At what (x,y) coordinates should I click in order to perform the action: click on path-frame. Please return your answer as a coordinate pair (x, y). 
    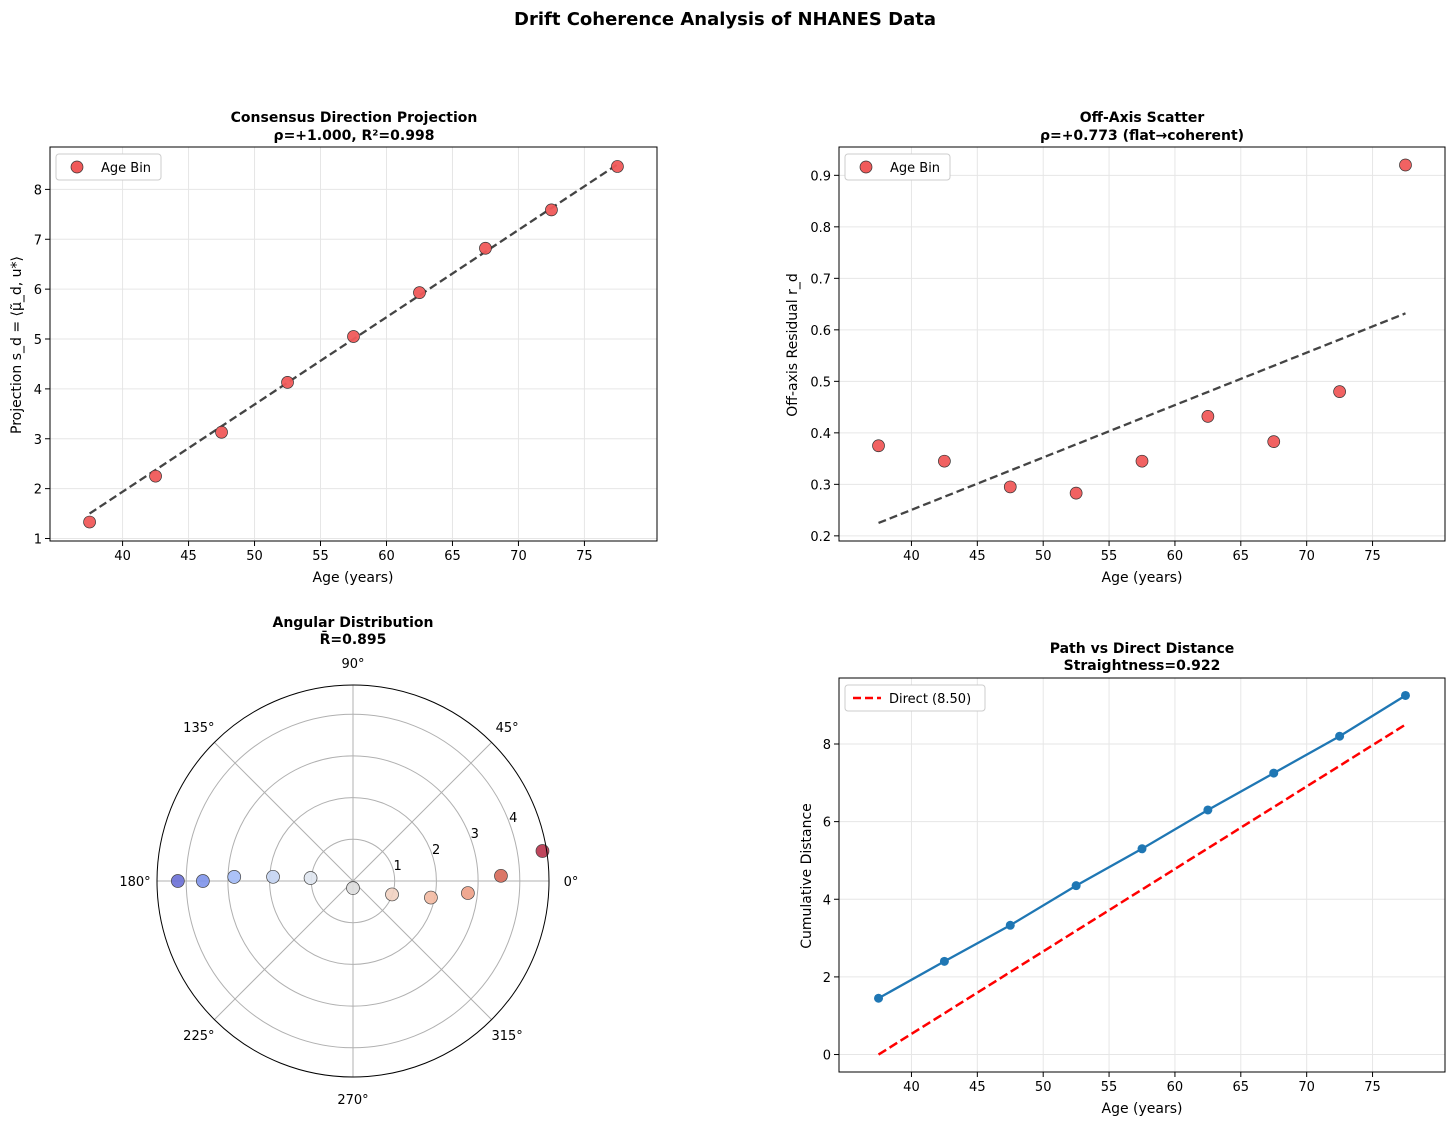
    Looking at the image, I should click on (1142, 875).